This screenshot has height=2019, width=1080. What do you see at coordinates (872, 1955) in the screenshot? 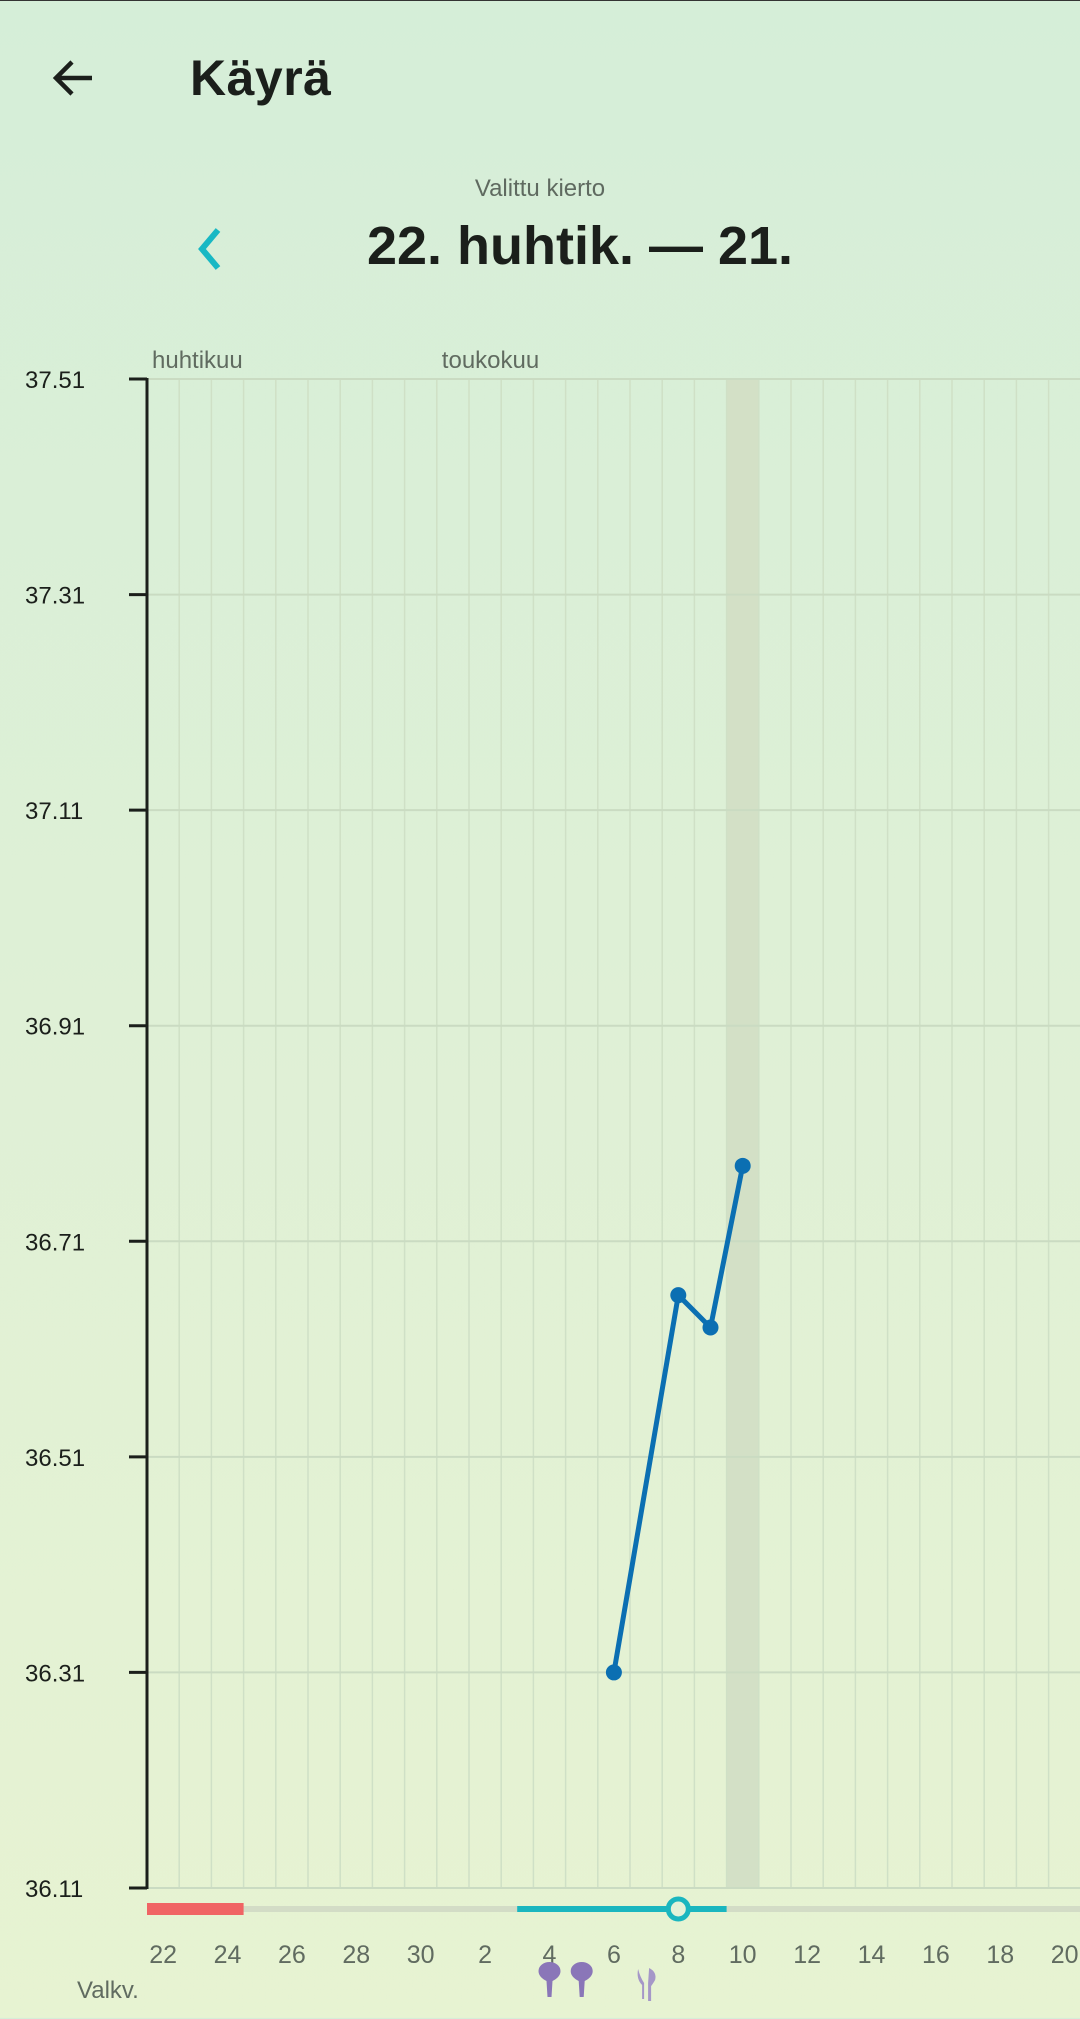
I see `x-tick-label: 14` at bounding box center [872, 1955].